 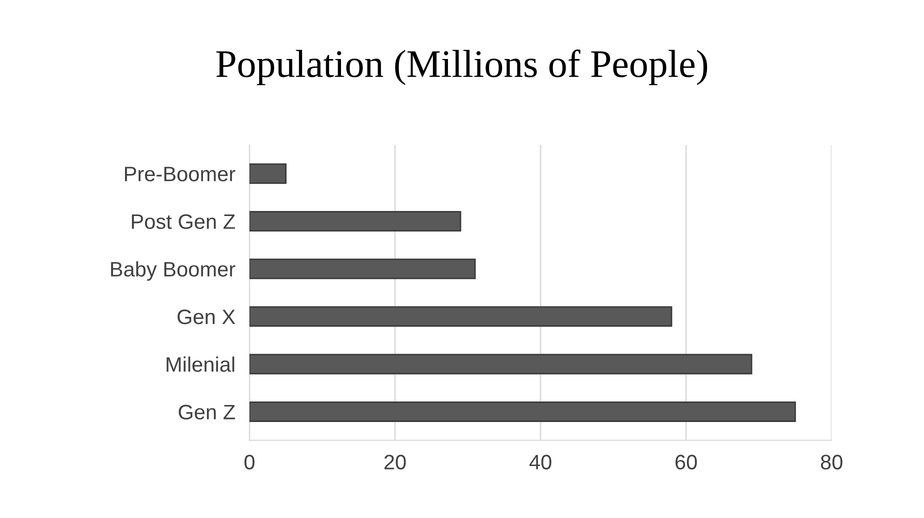 What do you see at coordinates (395, 462) in the screenshot?
I see `x-tick-label: 20` at bounding box center [395, 462].